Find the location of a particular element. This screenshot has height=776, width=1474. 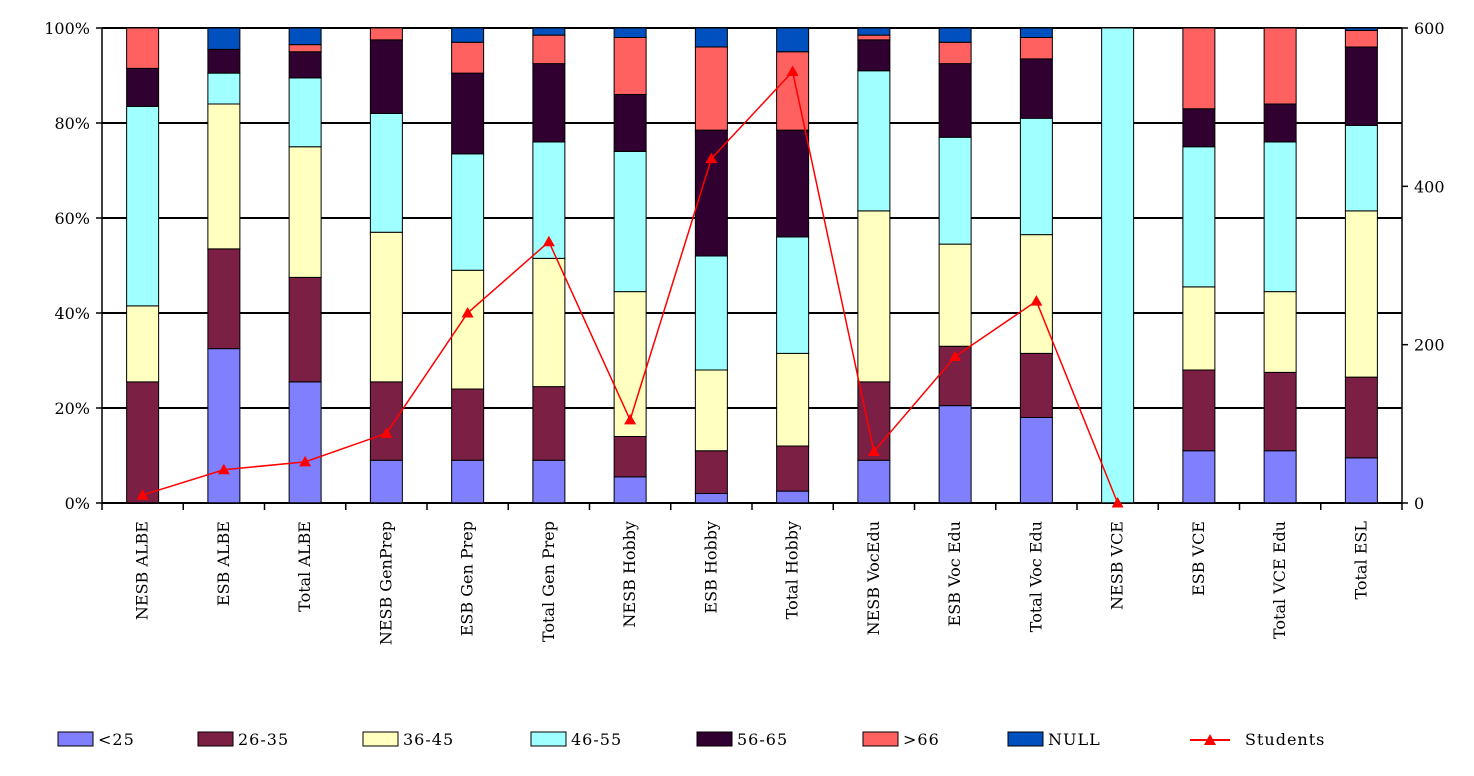

legend-label: NULL is located at coordinates (1074, 739).